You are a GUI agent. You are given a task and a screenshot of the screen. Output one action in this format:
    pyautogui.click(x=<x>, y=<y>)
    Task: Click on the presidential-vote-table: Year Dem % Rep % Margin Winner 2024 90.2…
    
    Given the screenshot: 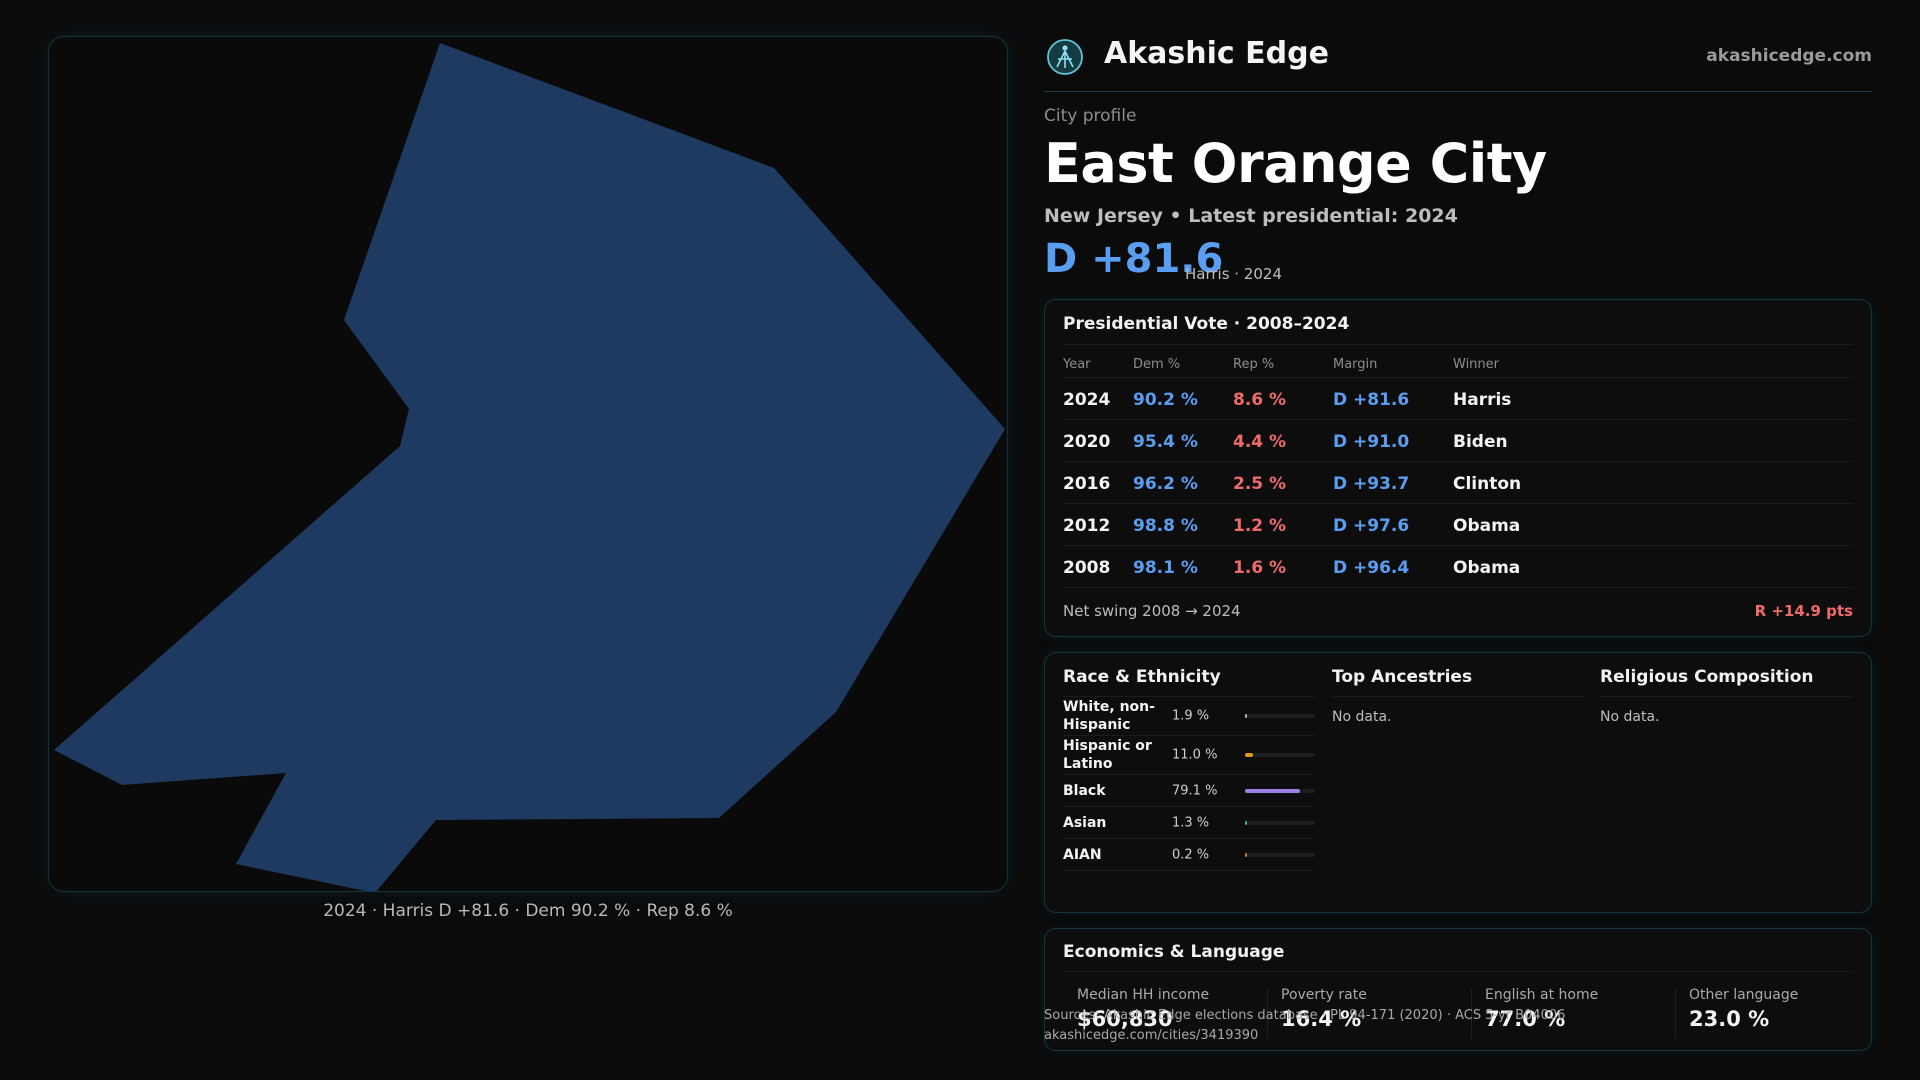 What is the action you would take?
    pyautogui.click(x=1458, y=468)
    